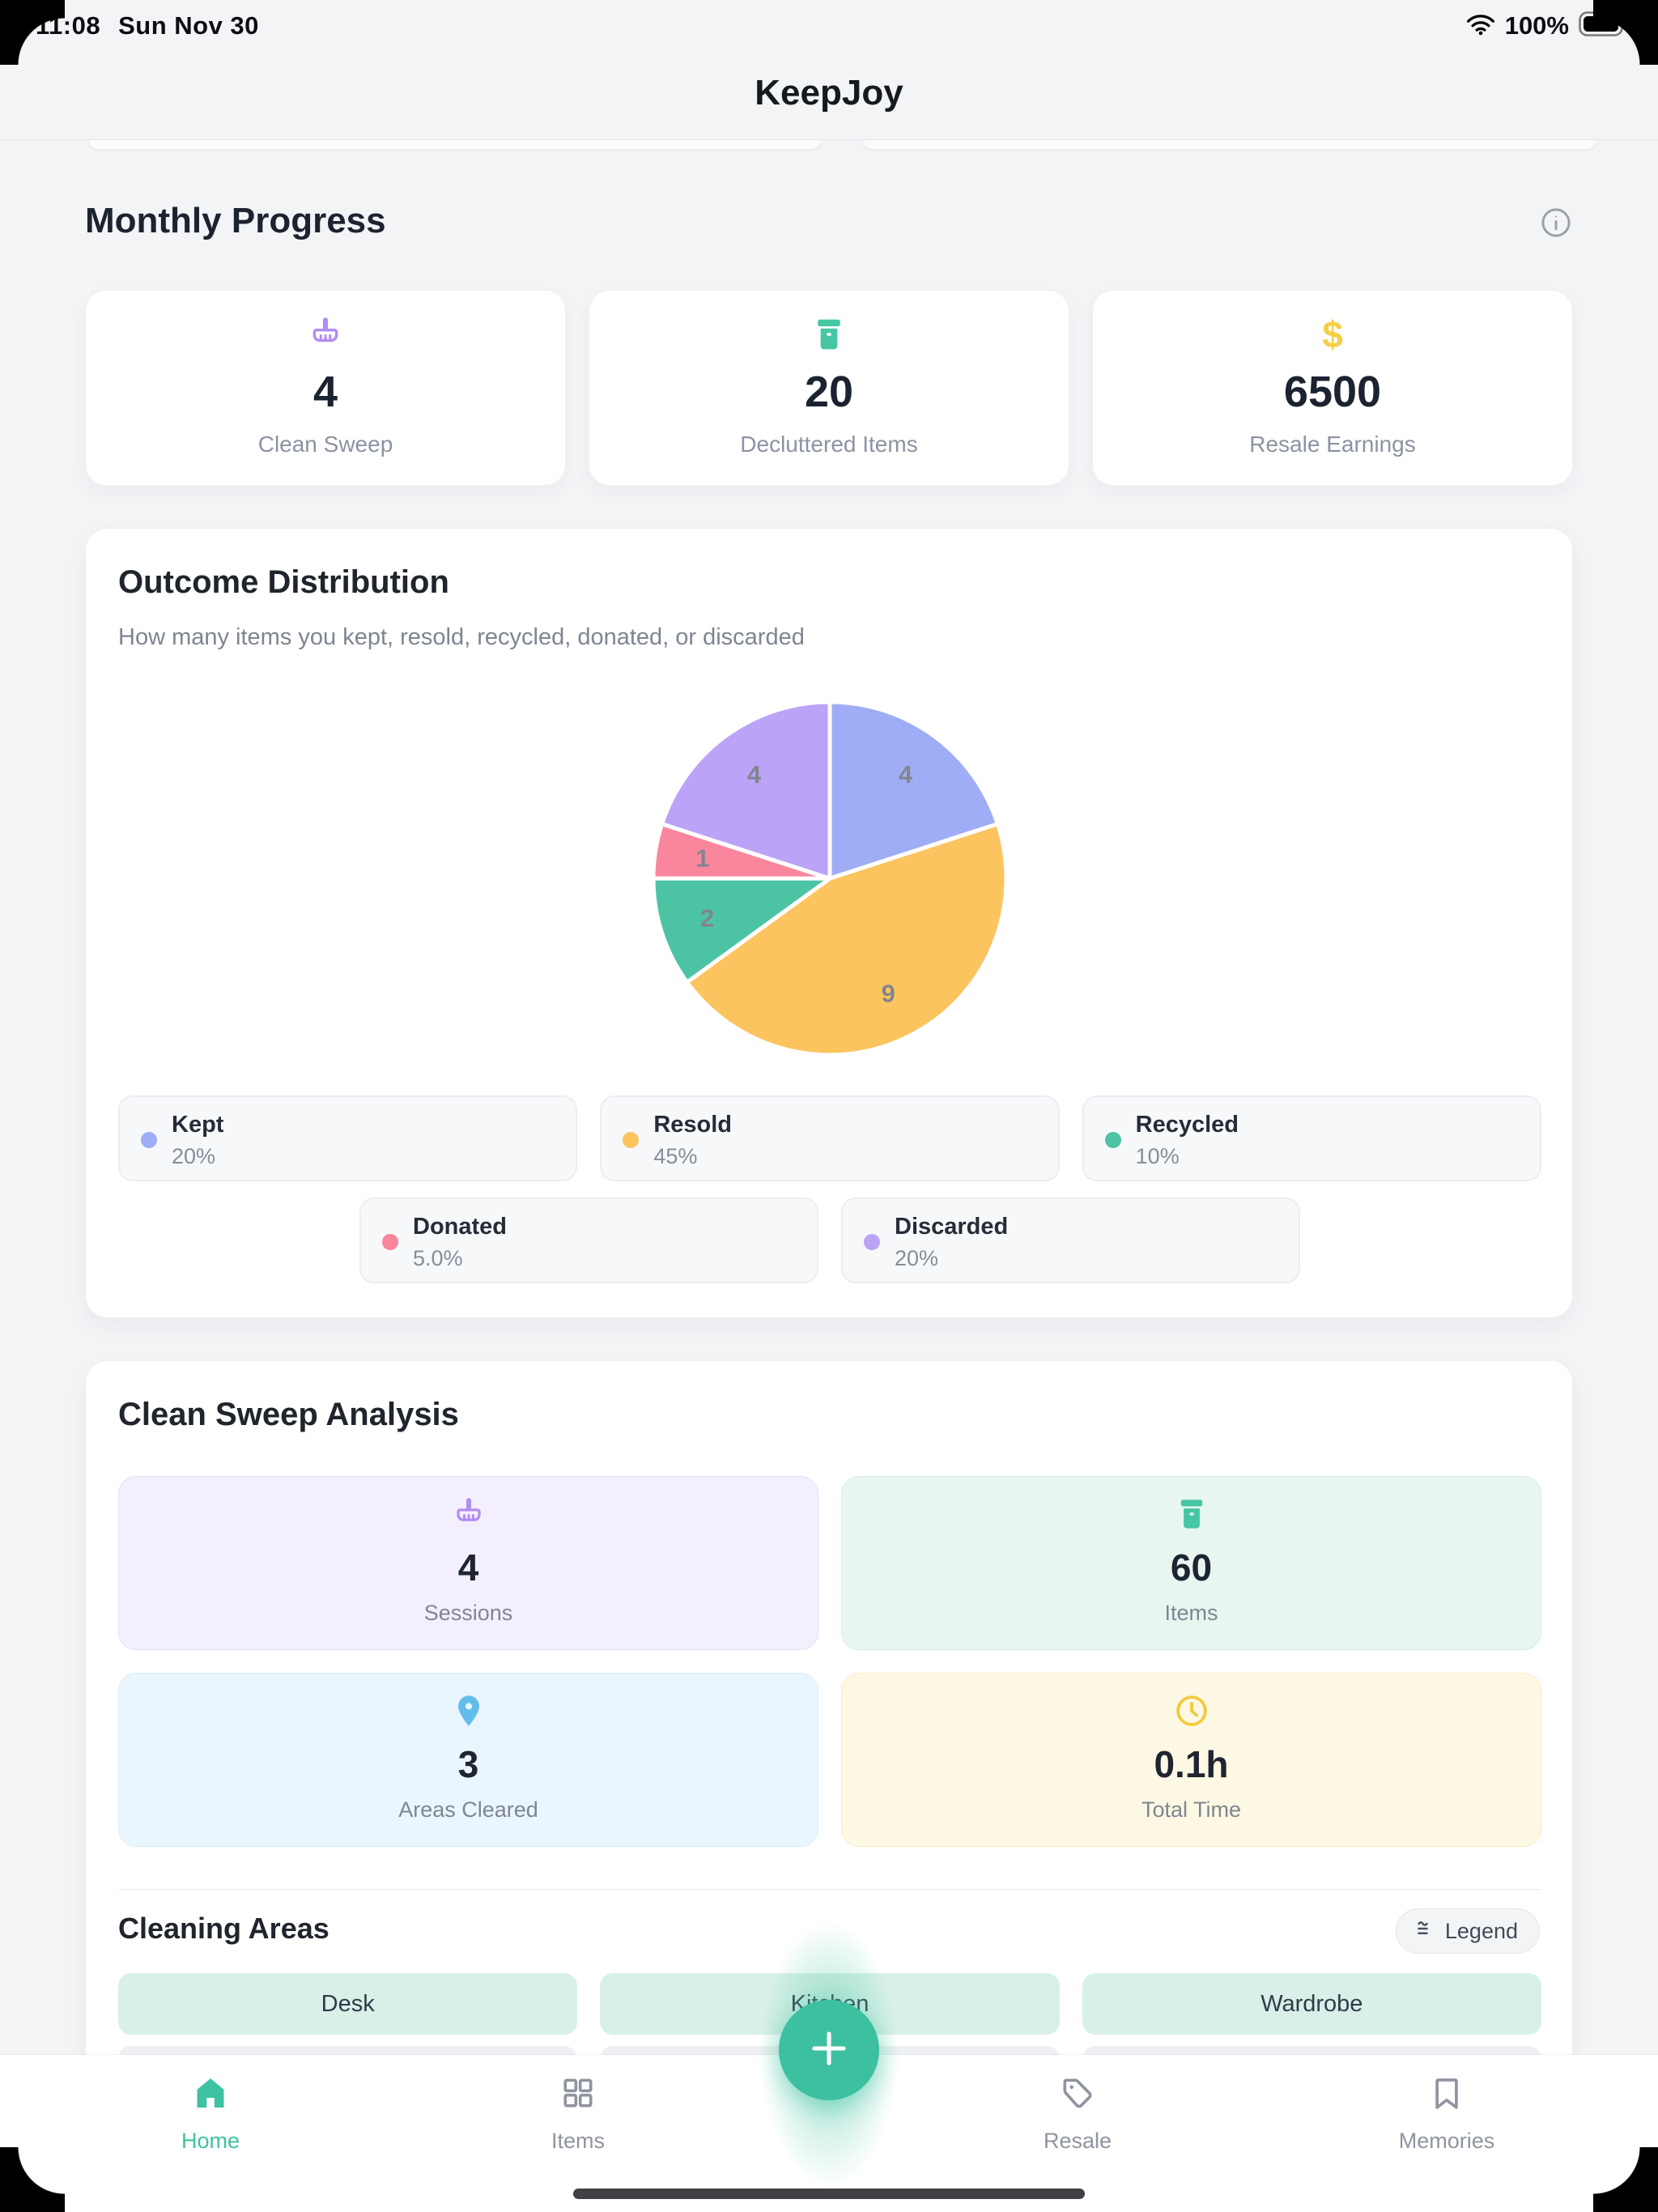  Describe the element at coordinates (588, 1240) in the screenshot. I see `legend-chip-donated: Donated 5.0%` at that location.